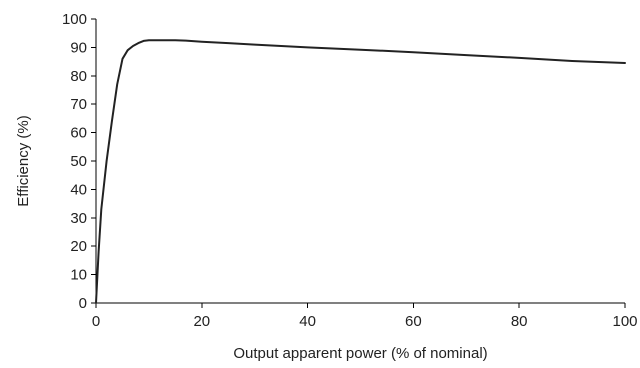 This screenshot has width=640, height=368. What do you see at coordinates (78, 218) in the screenshot?
I see `y-tick-label: 30` at bounding box center [78, 218].